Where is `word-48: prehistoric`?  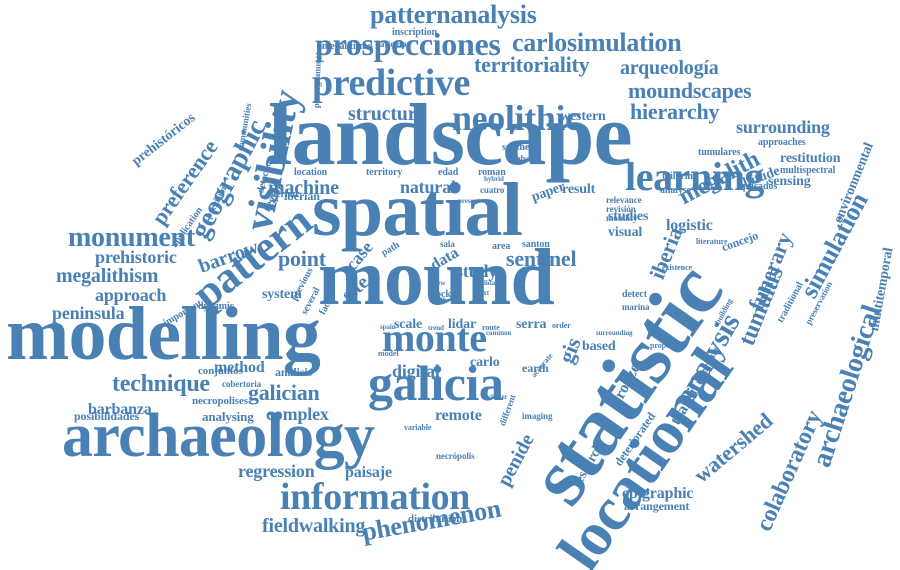
word-48: prehistoric is located at coordinates (136, 257).